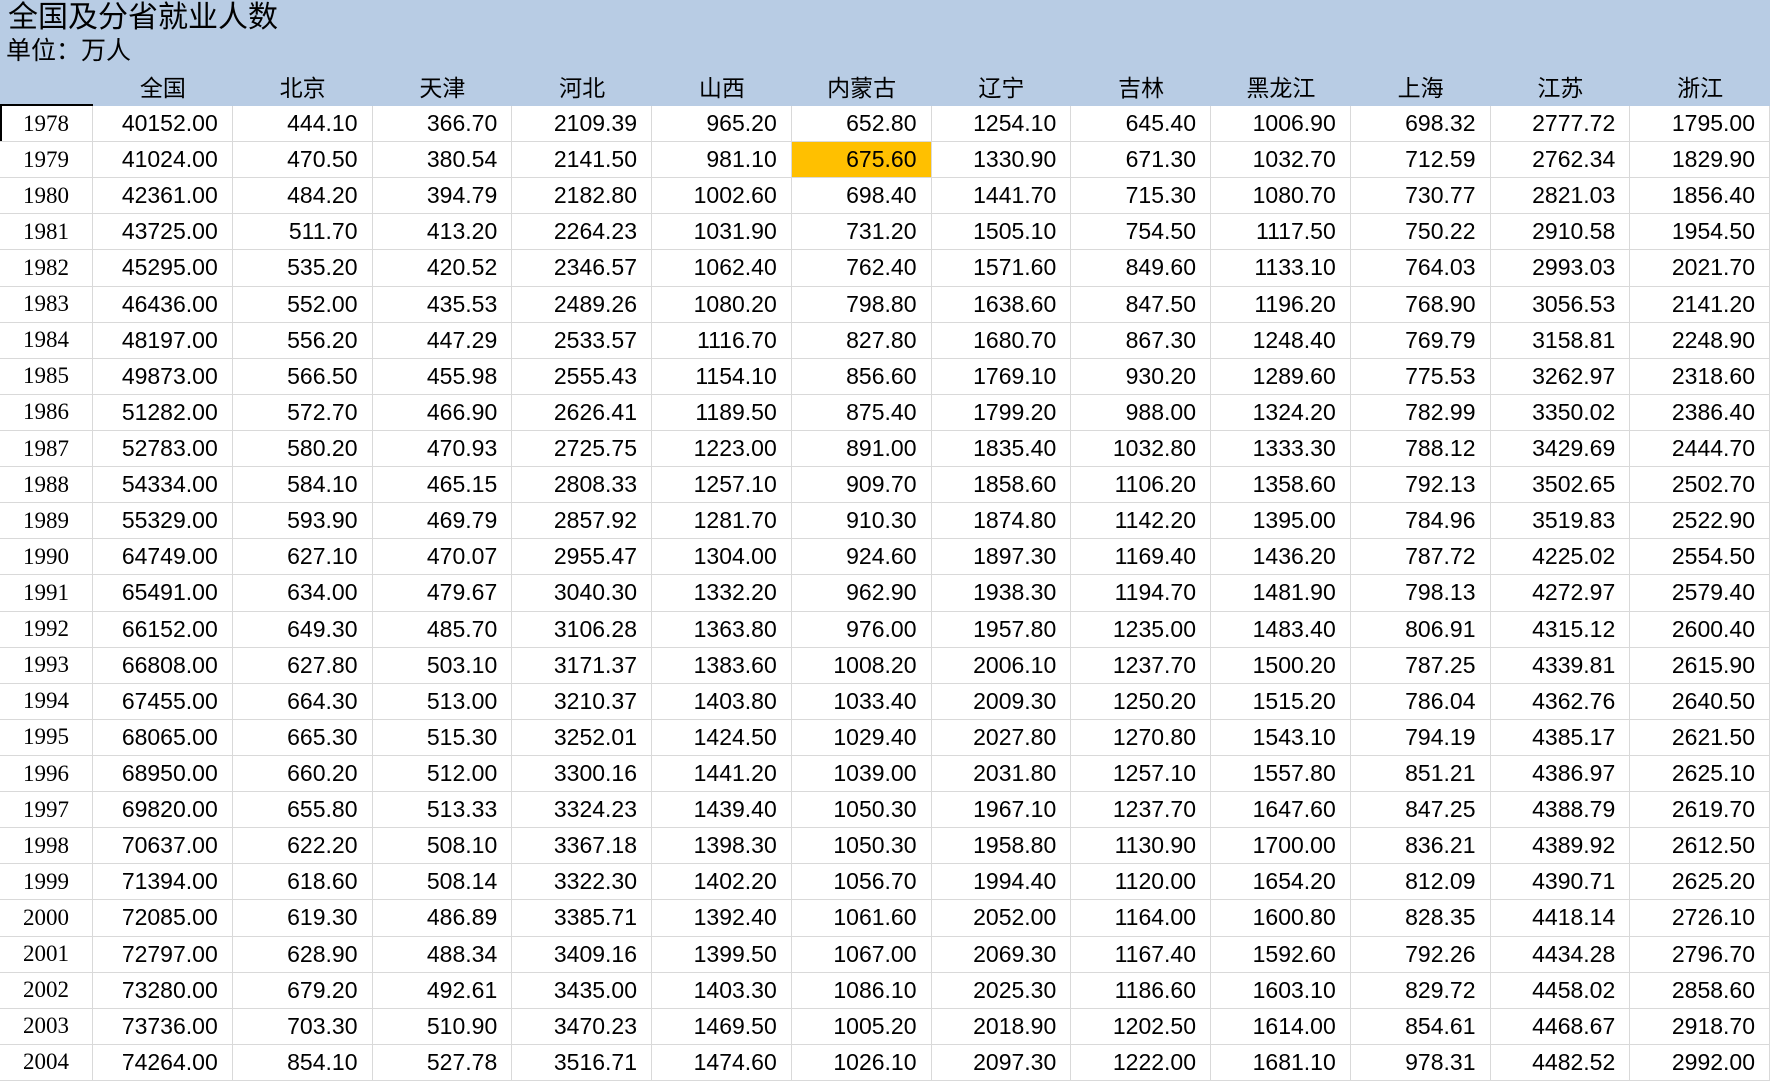  Describe the element at coordinates (1281, 1026) in the screenshot. I see `data-cell: 1614.00` at that location.